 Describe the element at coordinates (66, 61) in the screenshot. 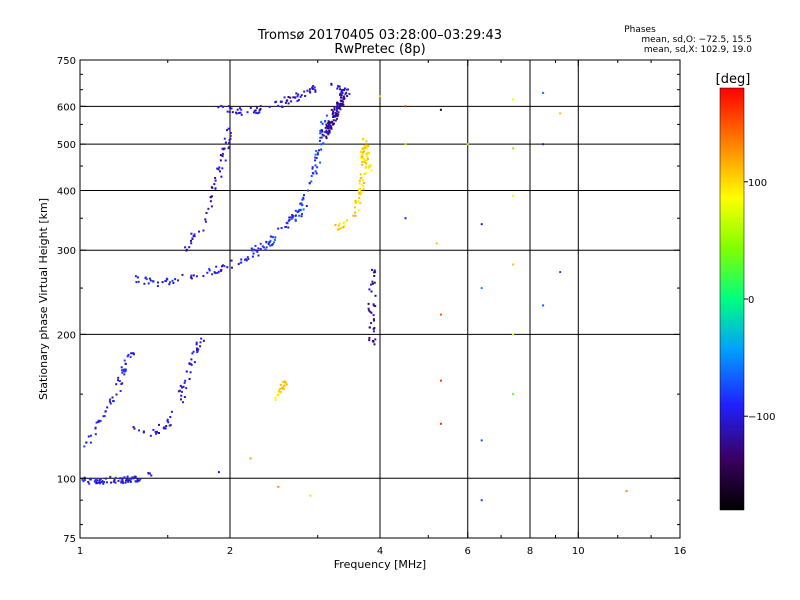

I see `y-tick-label: 750` at that location.